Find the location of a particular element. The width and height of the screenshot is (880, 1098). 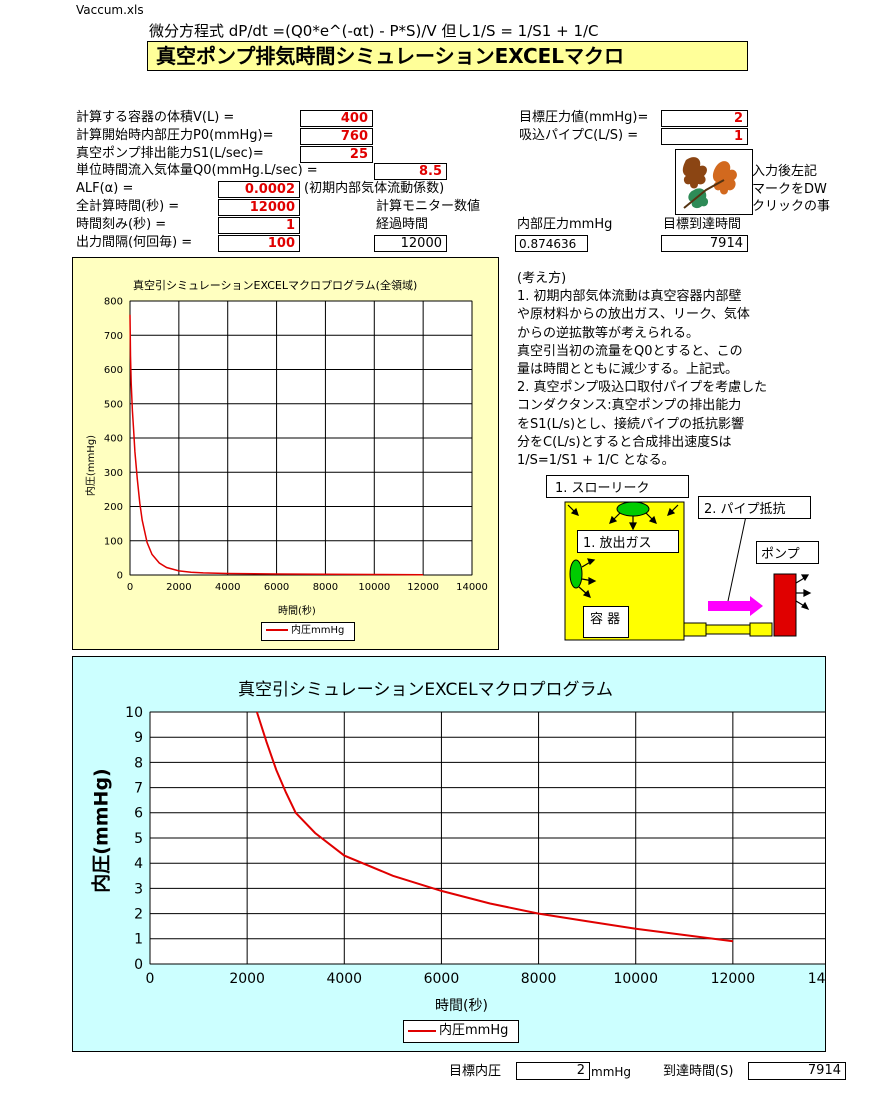

chart2-y-tick-label: 0 is located at coordinates (138, 965).